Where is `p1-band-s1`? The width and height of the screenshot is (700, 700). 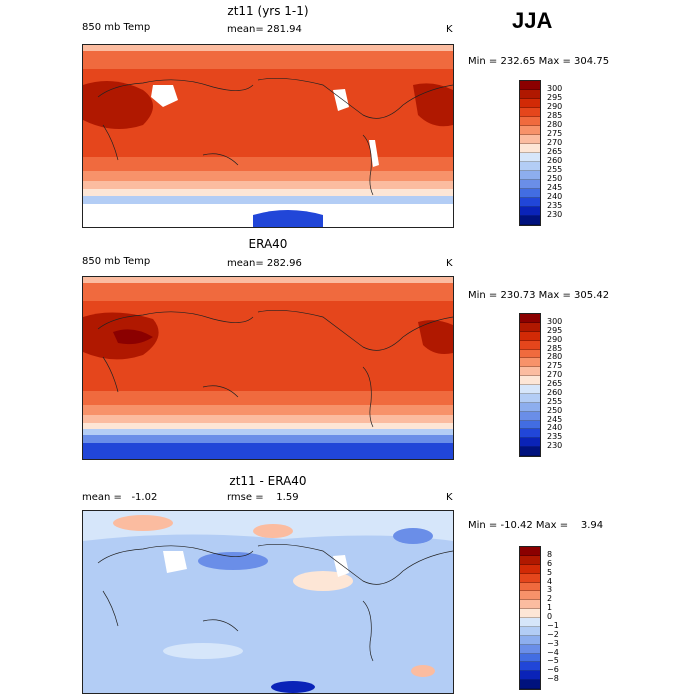
p1-band-s1 is located at coordinates (268, 164).